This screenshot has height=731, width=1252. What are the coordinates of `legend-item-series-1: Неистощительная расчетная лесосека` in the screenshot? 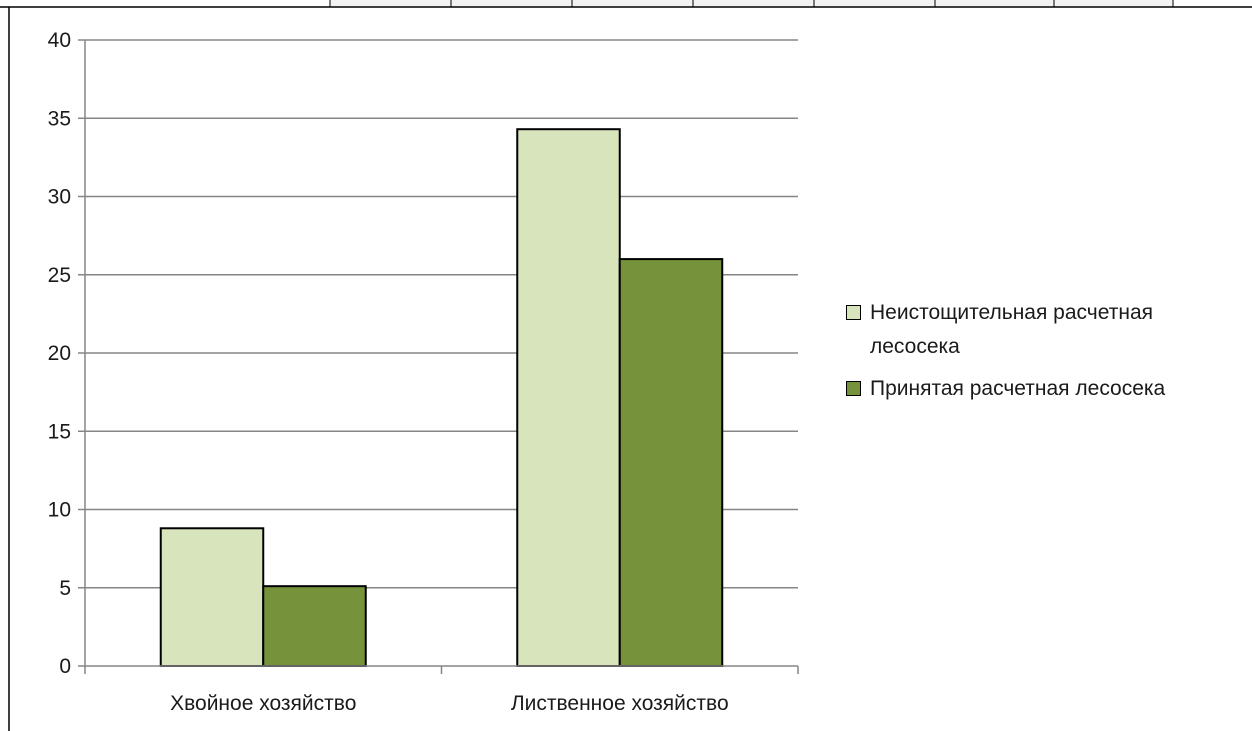 It's located at (1046, 330).